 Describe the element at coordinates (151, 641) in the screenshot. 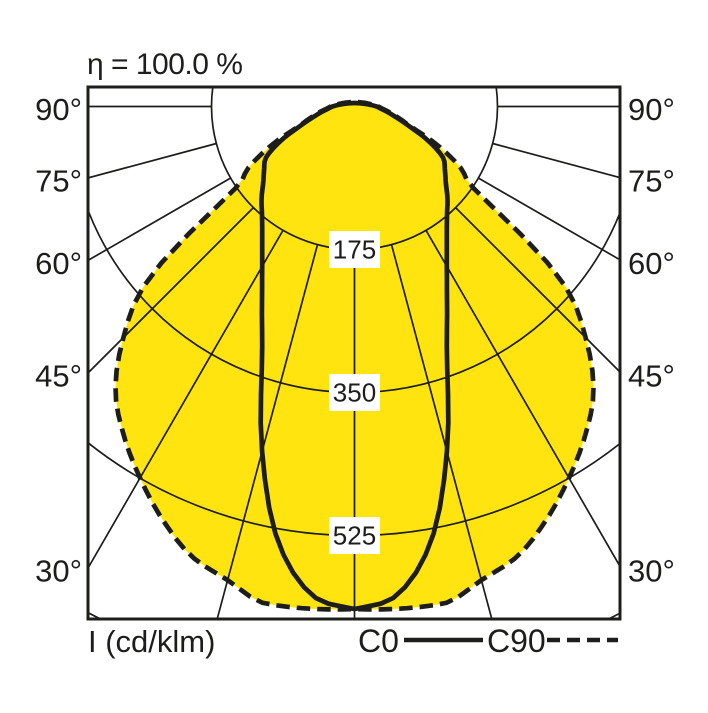

I see `unit-label: I (cd/klm)` at that location.